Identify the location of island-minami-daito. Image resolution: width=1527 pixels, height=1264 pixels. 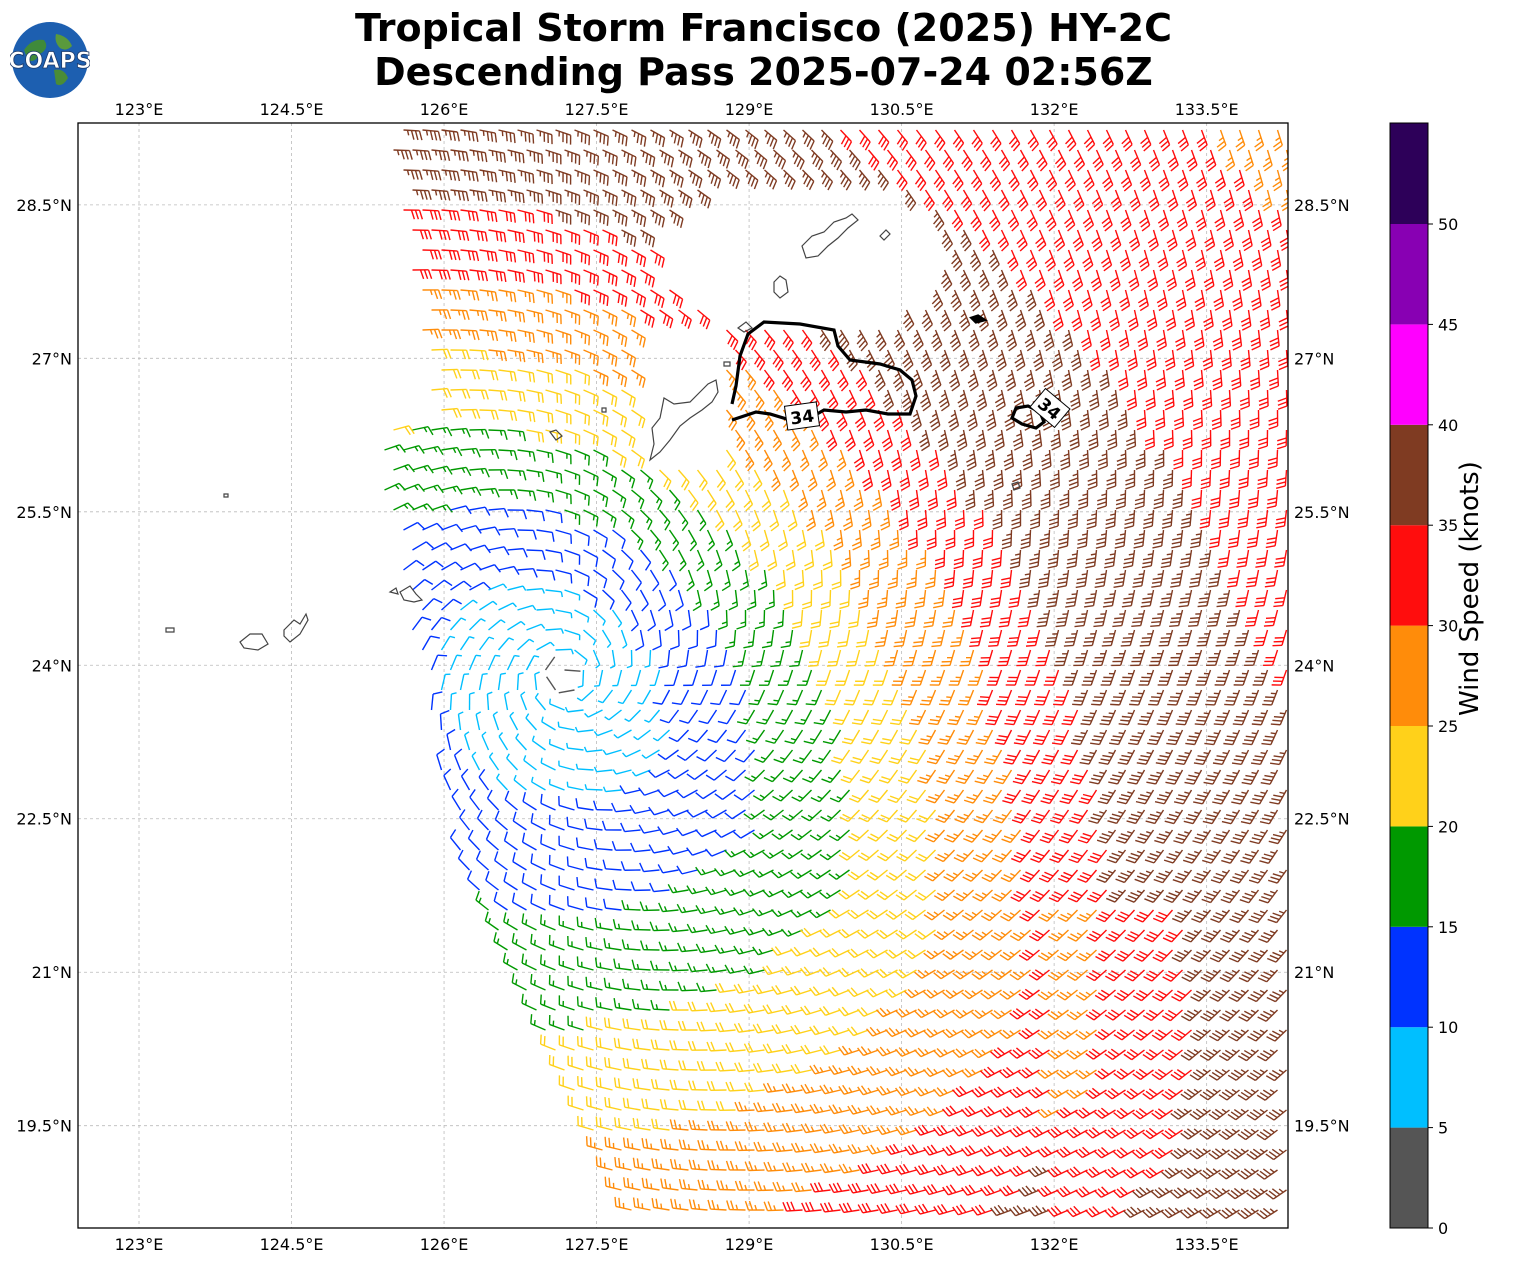
(1016, 486).